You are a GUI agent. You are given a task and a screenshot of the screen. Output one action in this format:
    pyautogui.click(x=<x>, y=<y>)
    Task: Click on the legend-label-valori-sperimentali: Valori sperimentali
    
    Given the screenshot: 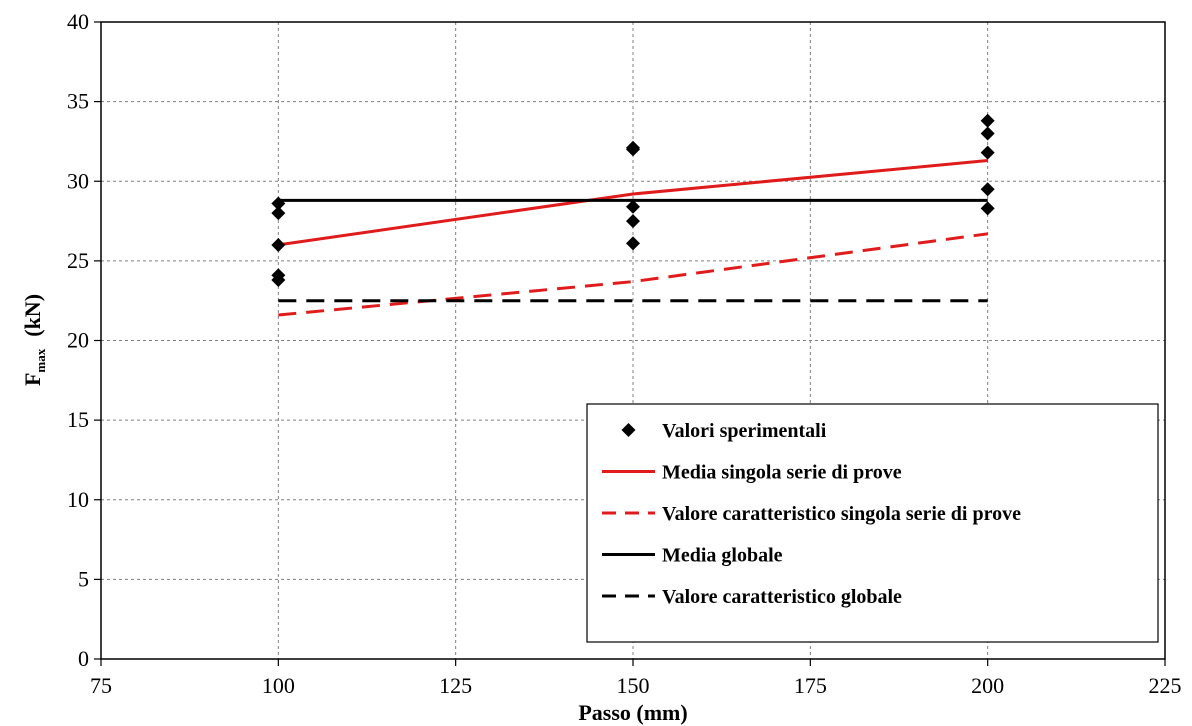 What is the action you would take?
    pyautogui.click(x=744, y=431)
    